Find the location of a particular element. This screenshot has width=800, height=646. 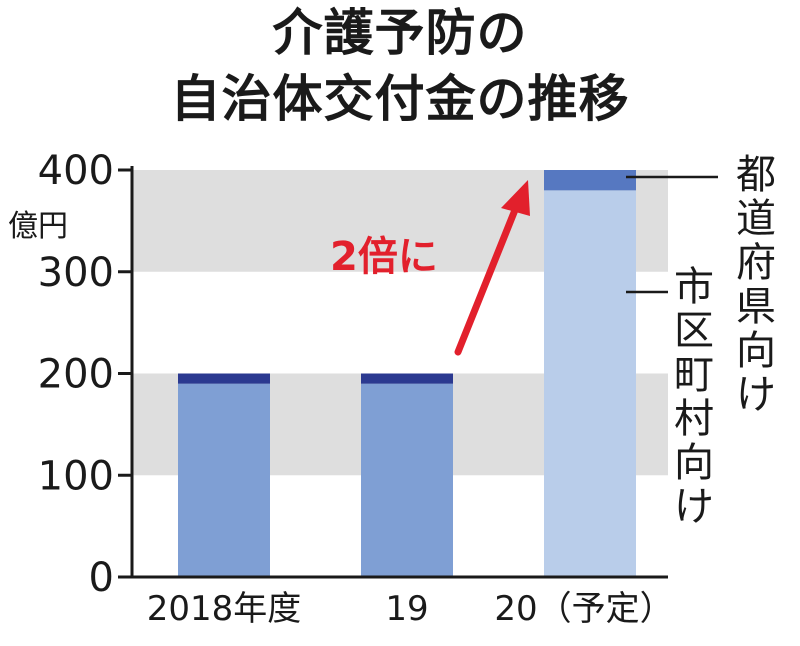

y-tick-label: 100 is located at coordinates (76, 476).